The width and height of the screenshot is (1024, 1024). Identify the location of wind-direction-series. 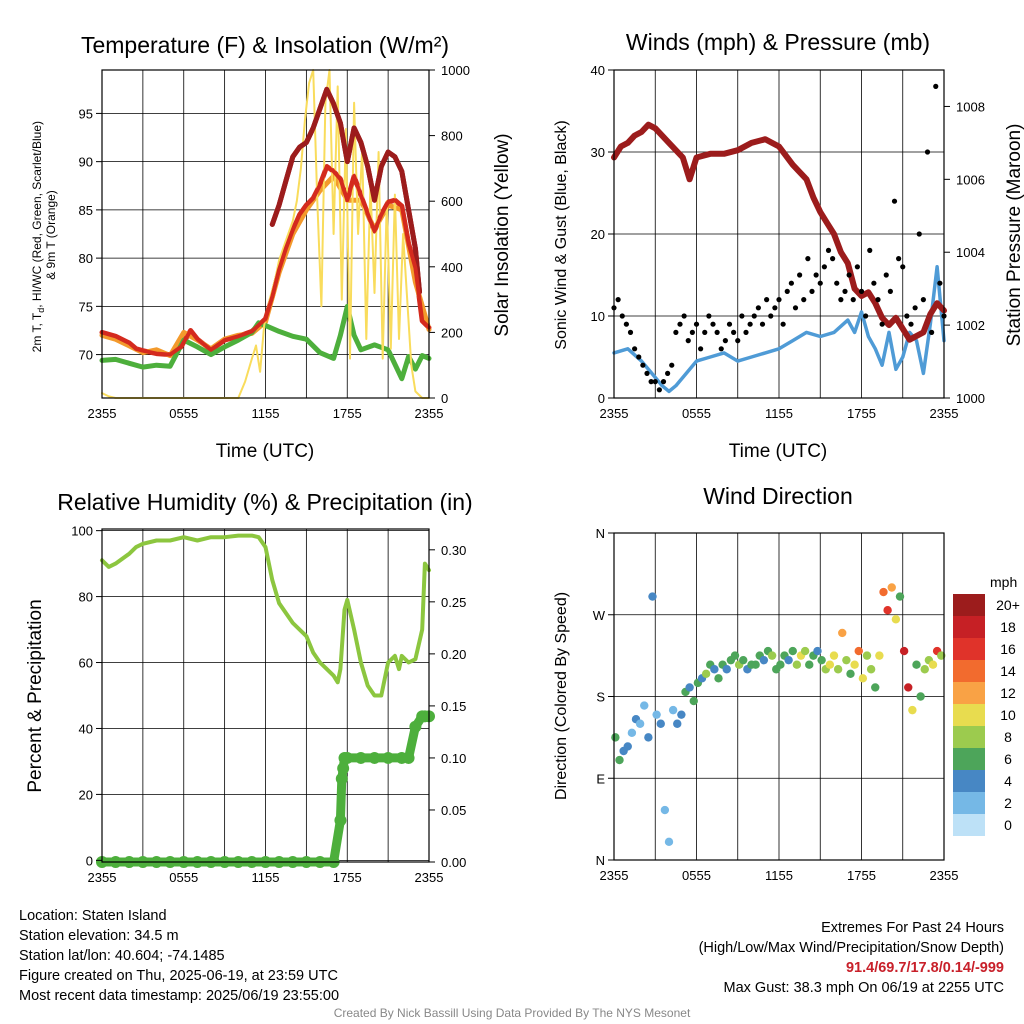
(778, 715).